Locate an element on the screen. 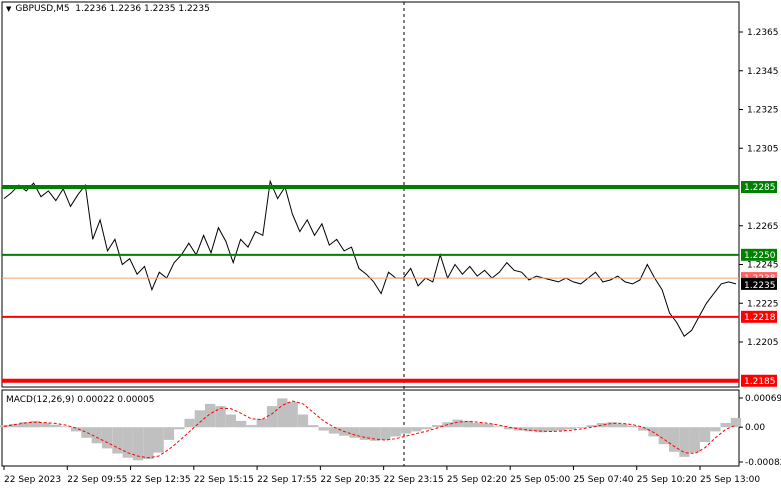 The width and height of the screenshot is (781, 489). price-tick-label: 1.2225 is located at coordinates (763, 304).